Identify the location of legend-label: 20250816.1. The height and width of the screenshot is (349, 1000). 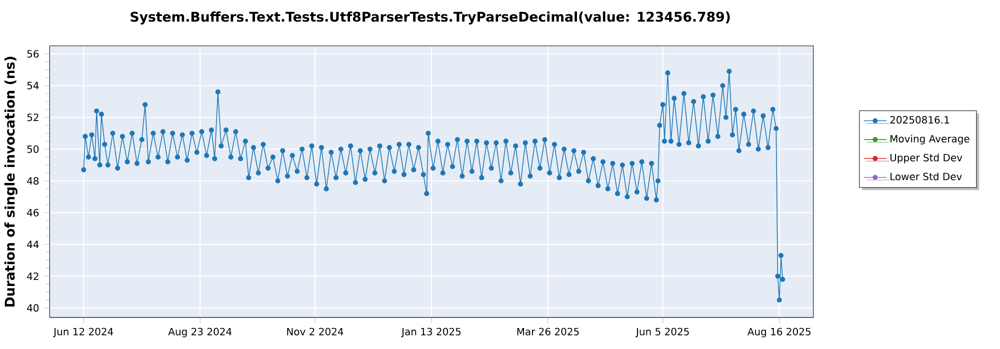
(919, 120).